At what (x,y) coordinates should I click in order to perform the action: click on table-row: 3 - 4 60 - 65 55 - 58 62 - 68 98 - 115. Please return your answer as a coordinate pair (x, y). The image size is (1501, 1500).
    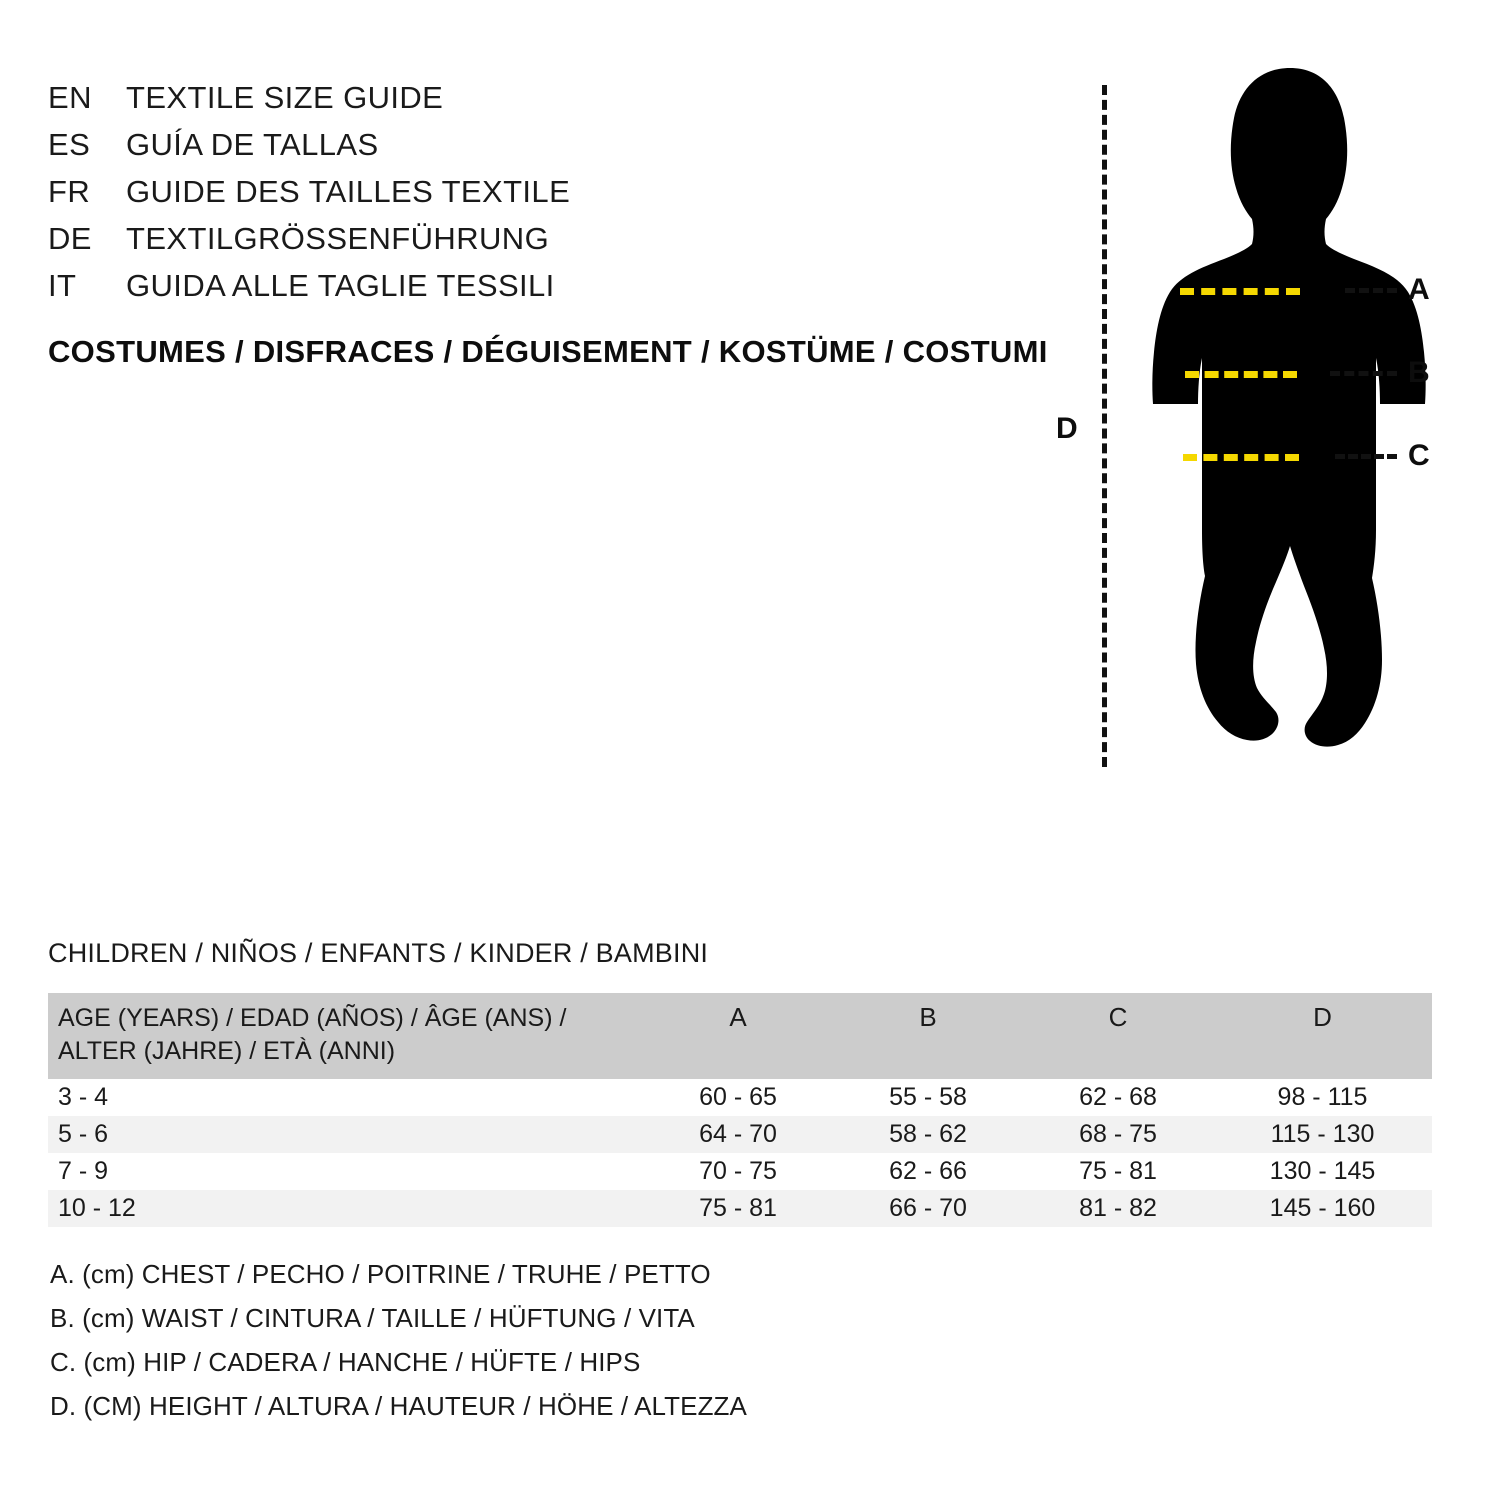
    Looking at the image, I should click on (740, 1097).